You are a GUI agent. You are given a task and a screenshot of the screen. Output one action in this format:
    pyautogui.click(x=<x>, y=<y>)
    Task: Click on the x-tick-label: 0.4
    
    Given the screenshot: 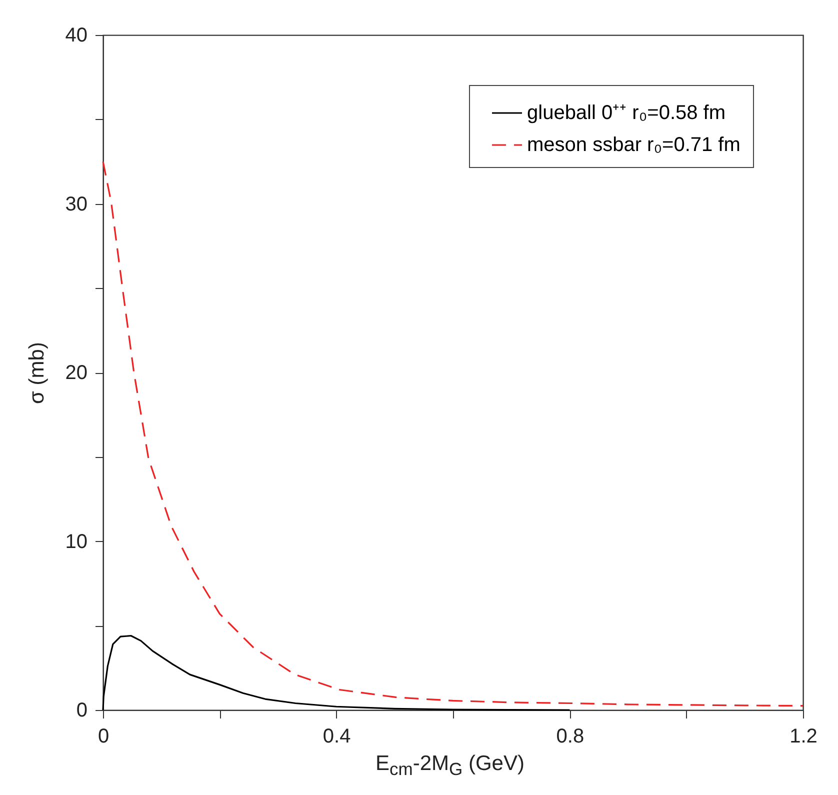 What is the action you would take?
    pyautogui.click(x=336, y=737)
    